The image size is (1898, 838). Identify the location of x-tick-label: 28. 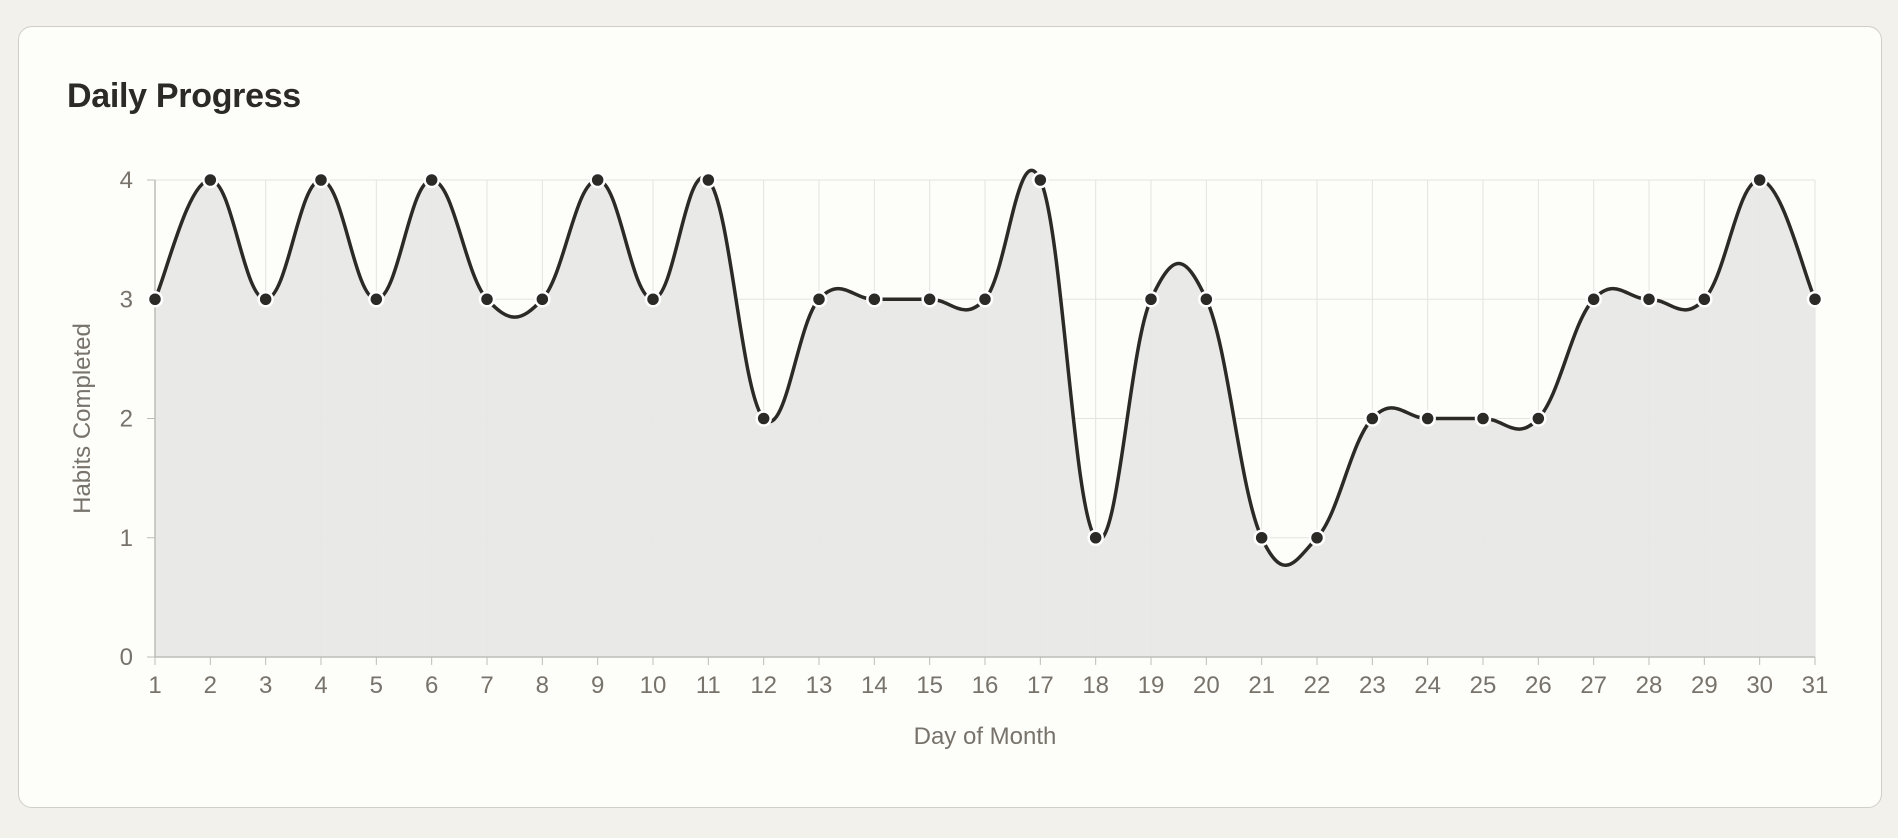
(1649, 685).